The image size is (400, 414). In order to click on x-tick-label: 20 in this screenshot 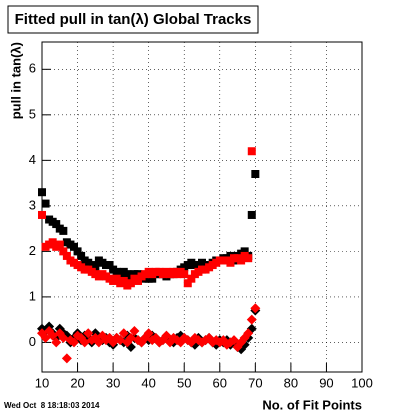, I will do `click(77, 382)`.